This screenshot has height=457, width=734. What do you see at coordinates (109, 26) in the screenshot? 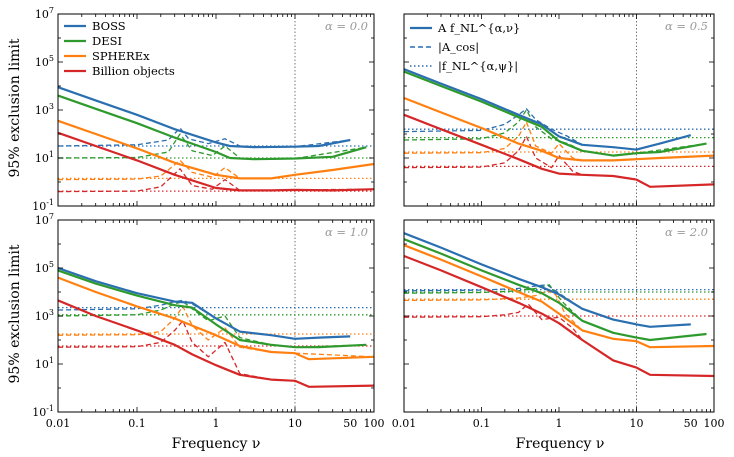
I see `legend-label-boss: BOSS` at bounding box center [109, 26].